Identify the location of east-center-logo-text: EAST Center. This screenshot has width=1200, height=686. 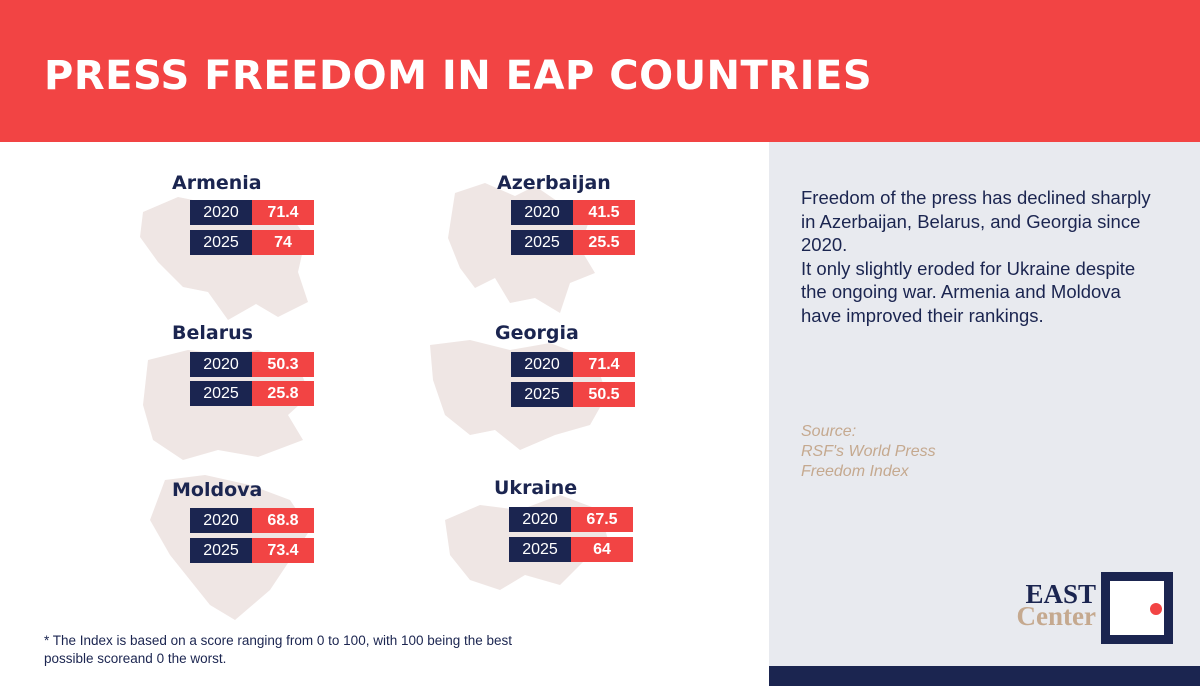
(1052, 605).